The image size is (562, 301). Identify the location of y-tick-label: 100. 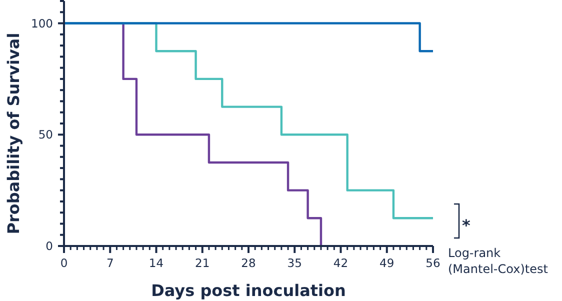
(42, 23).